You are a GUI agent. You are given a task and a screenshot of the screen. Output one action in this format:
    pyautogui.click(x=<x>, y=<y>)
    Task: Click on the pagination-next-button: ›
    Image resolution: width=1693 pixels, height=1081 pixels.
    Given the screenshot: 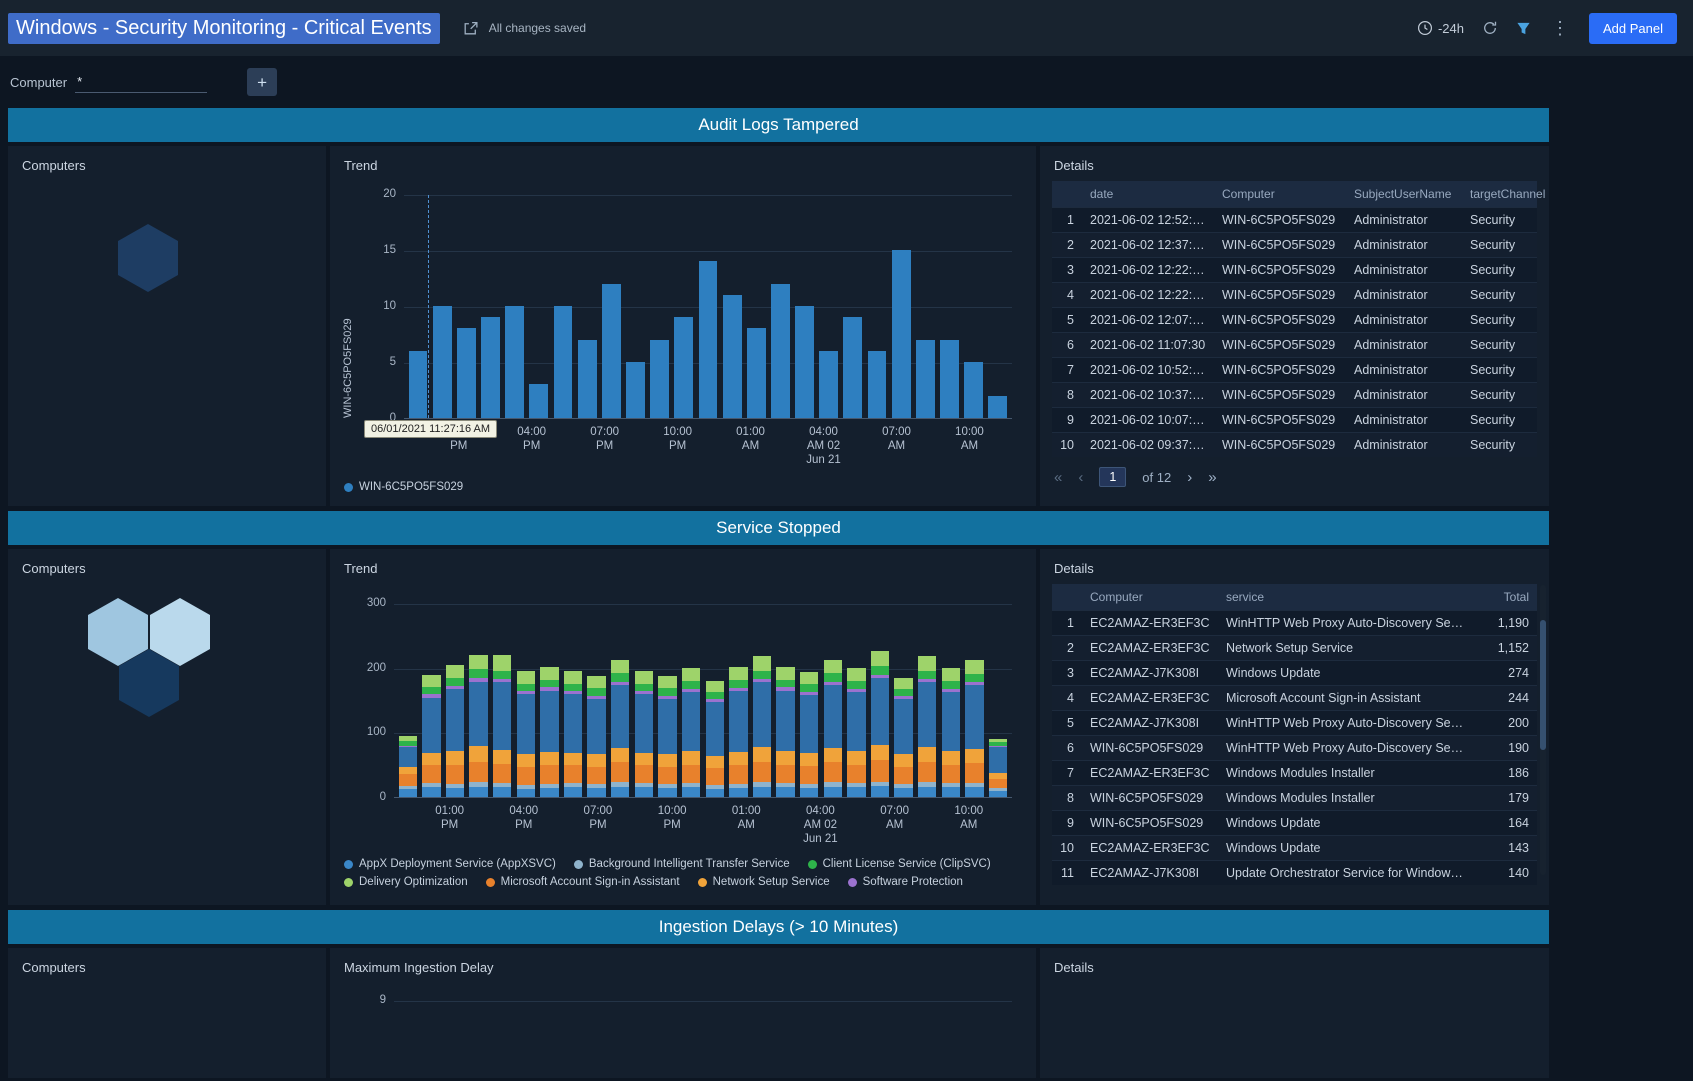 What is the action you would take?
    pyautogui.click(x=1190, y=477)
    